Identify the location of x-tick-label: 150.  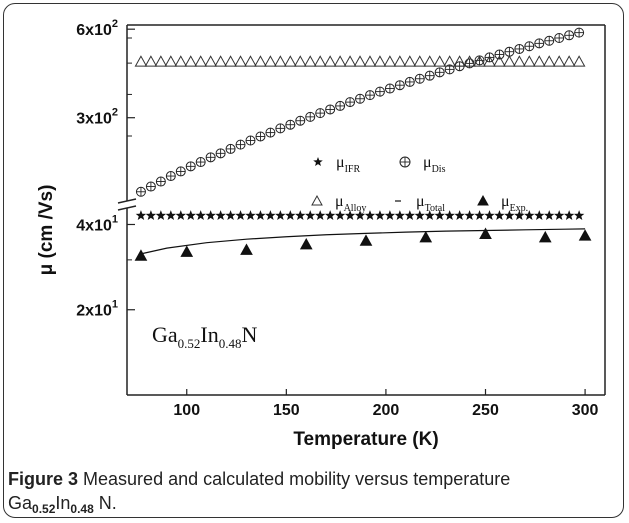
(286, 410).